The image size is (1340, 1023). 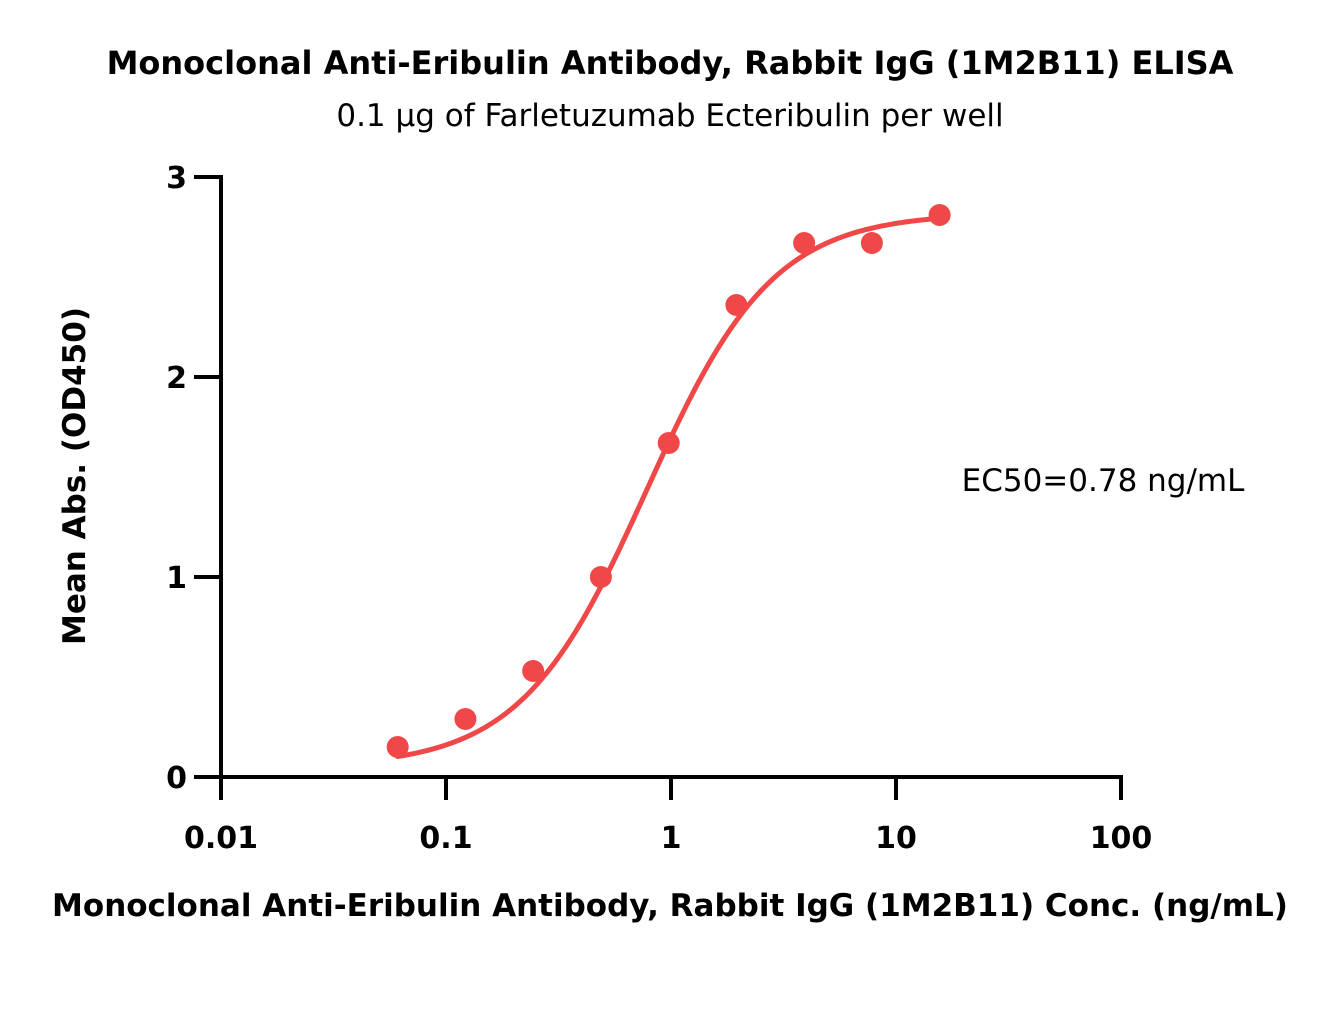 I want to click on y-tick-label: 2, so click(x=176, y=378).